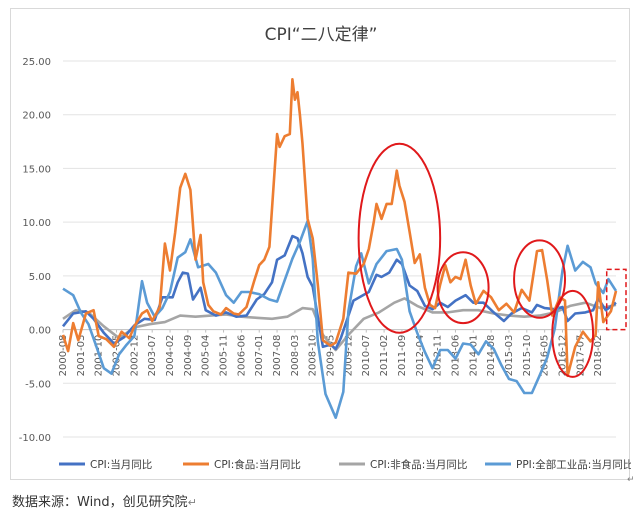  Describe the element at coordinates (36, 169) in the screenshot. I see `y-tick-label: 15.00` at that location.